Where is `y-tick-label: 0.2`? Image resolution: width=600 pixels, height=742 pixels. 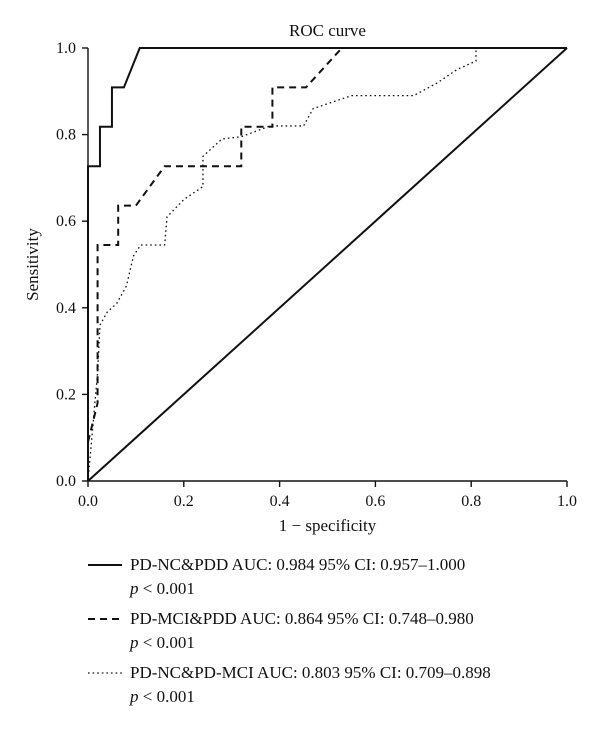
y-tick-label: 0.2 is located at coordinates (66, 394).